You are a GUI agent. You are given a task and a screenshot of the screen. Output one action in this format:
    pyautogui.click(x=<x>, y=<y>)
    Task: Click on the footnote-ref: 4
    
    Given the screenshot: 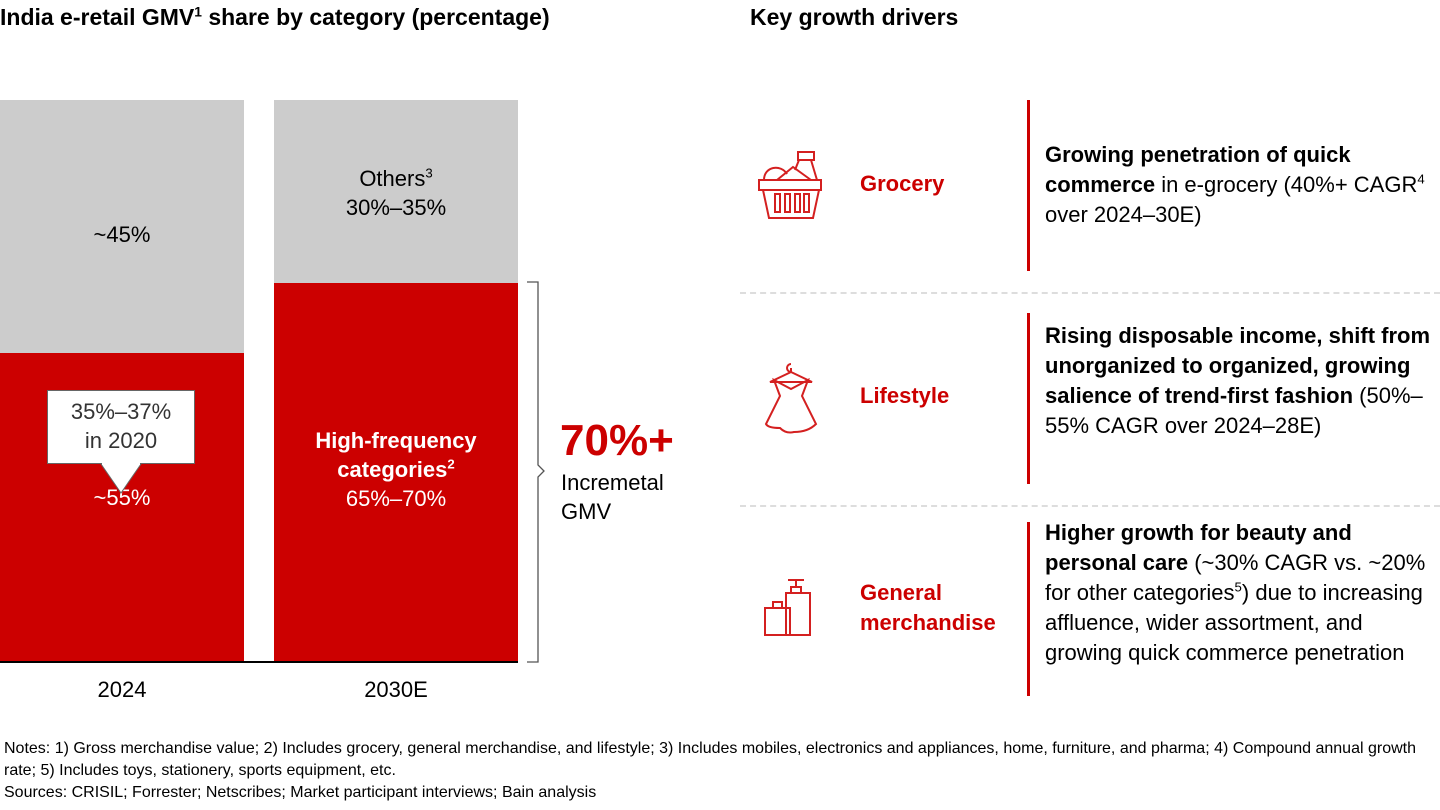 What is the action you would take?
    pyautogui.click(x=1421, y=179)
    